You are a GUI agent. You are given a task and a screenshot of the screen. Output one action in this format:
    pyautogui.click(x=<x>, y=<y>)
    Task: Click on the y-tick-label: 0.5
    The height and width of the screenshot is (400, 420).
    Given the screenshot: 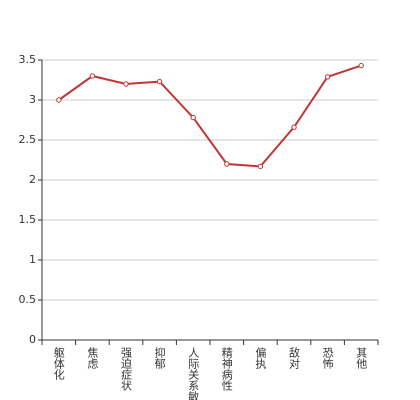 What is the action you would take?
    pyautogui.click(x=28, y=299)
    